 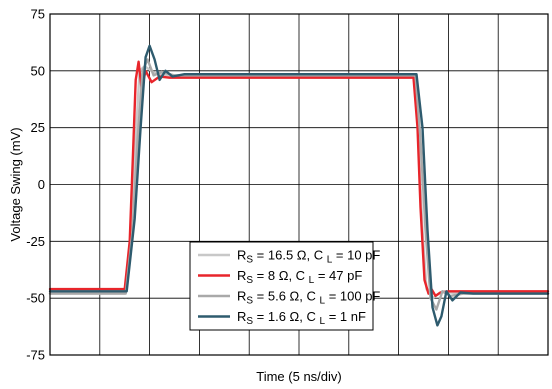 I want to click on legend-text-part: = 1.6 Ω, C, so click(x=286, y=316).